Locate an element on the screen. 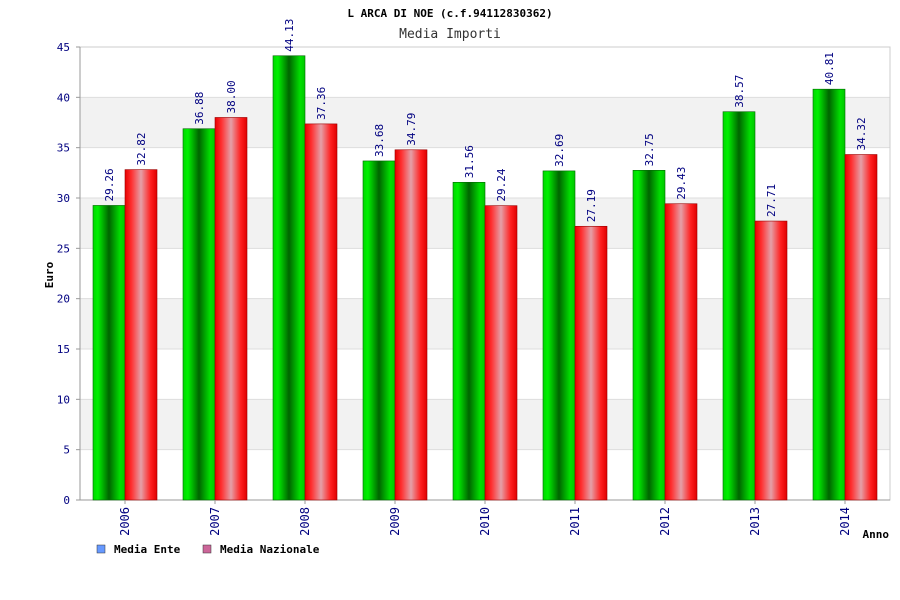  x-tick-label: 2010 is located at coordinates (485, 521).